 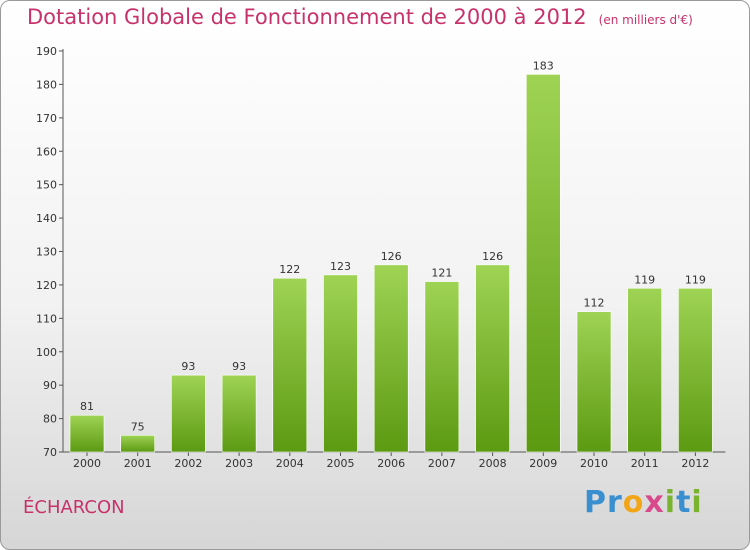 What do you see at coordinates (46, 185) in the screenshot?
I see `y-tick-label: 150` at bounding box center [46, 185].